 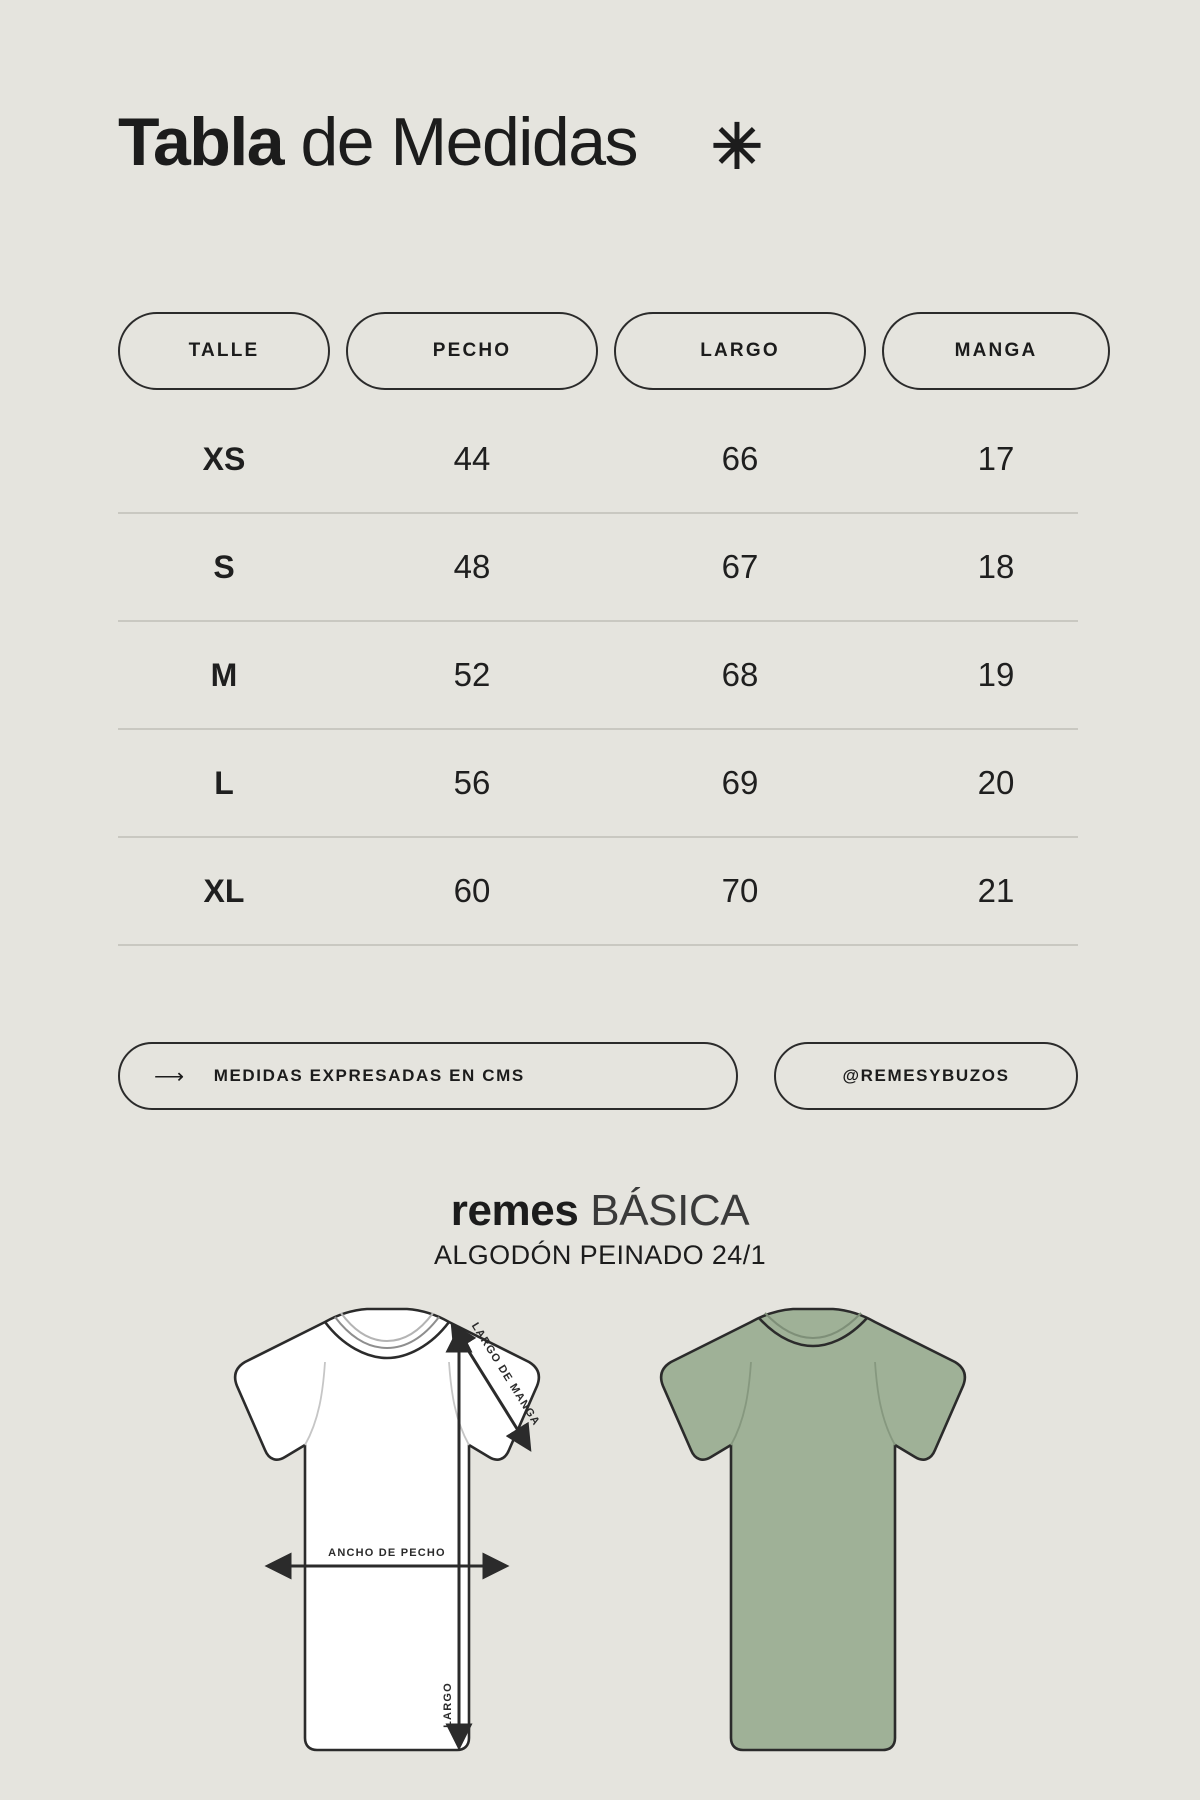 I want to click on cell-manga: 17, so click(x=996, y=458).